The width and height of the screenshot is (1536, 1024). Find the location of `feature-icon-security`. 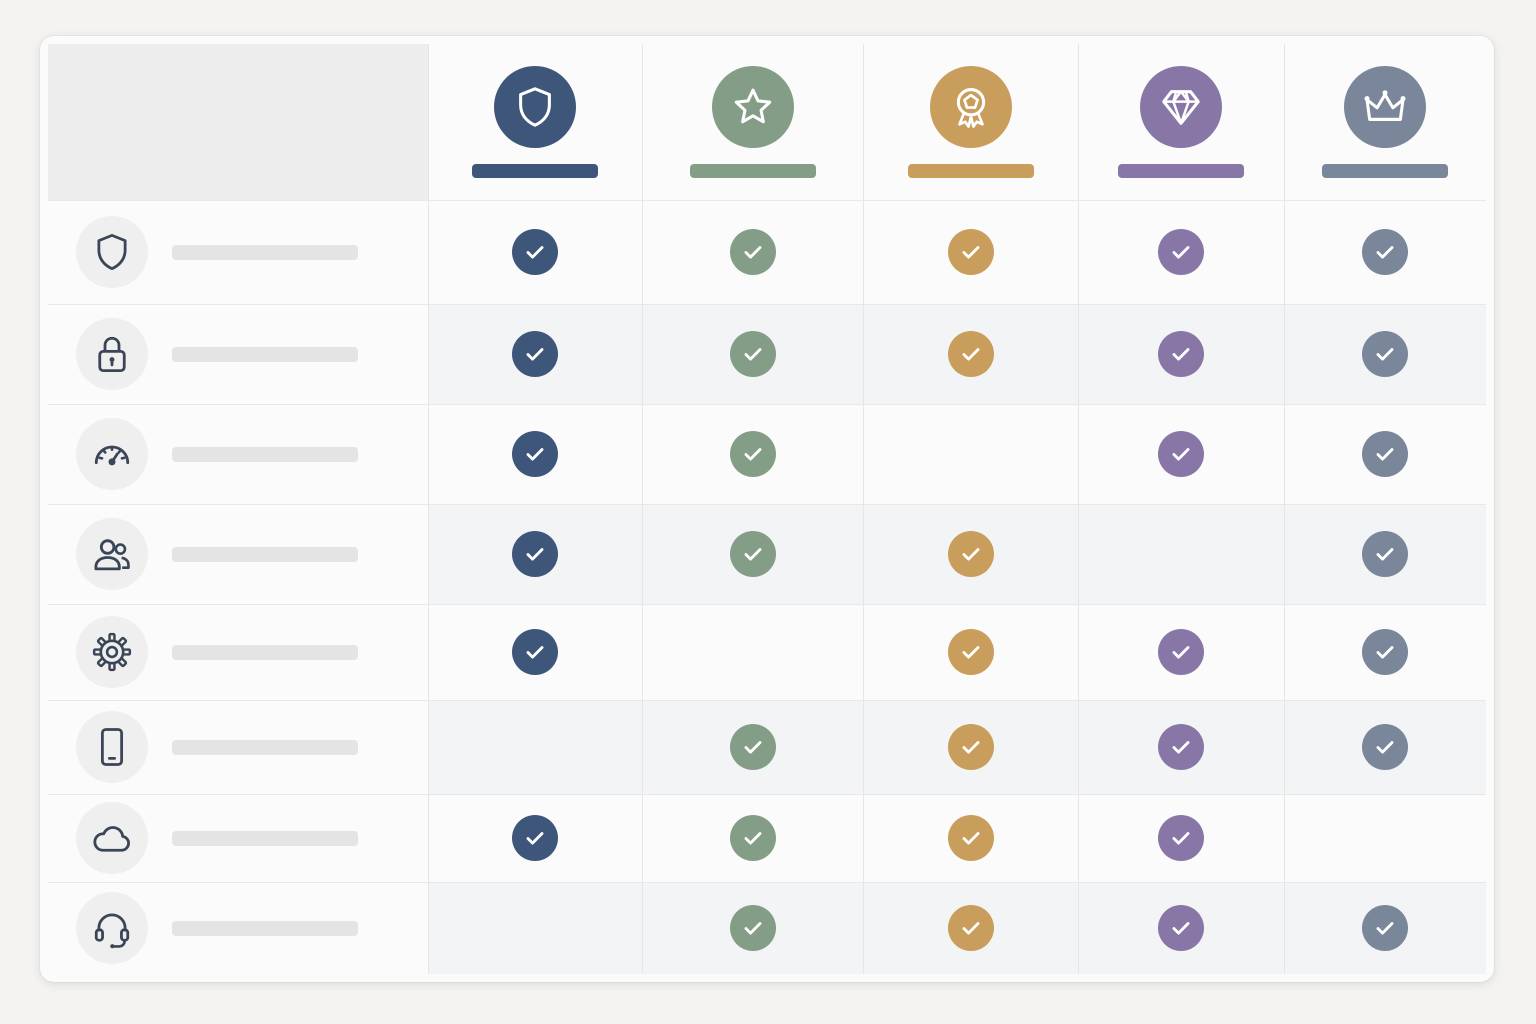

feature-icon-security is located at coordinates (112, 252).